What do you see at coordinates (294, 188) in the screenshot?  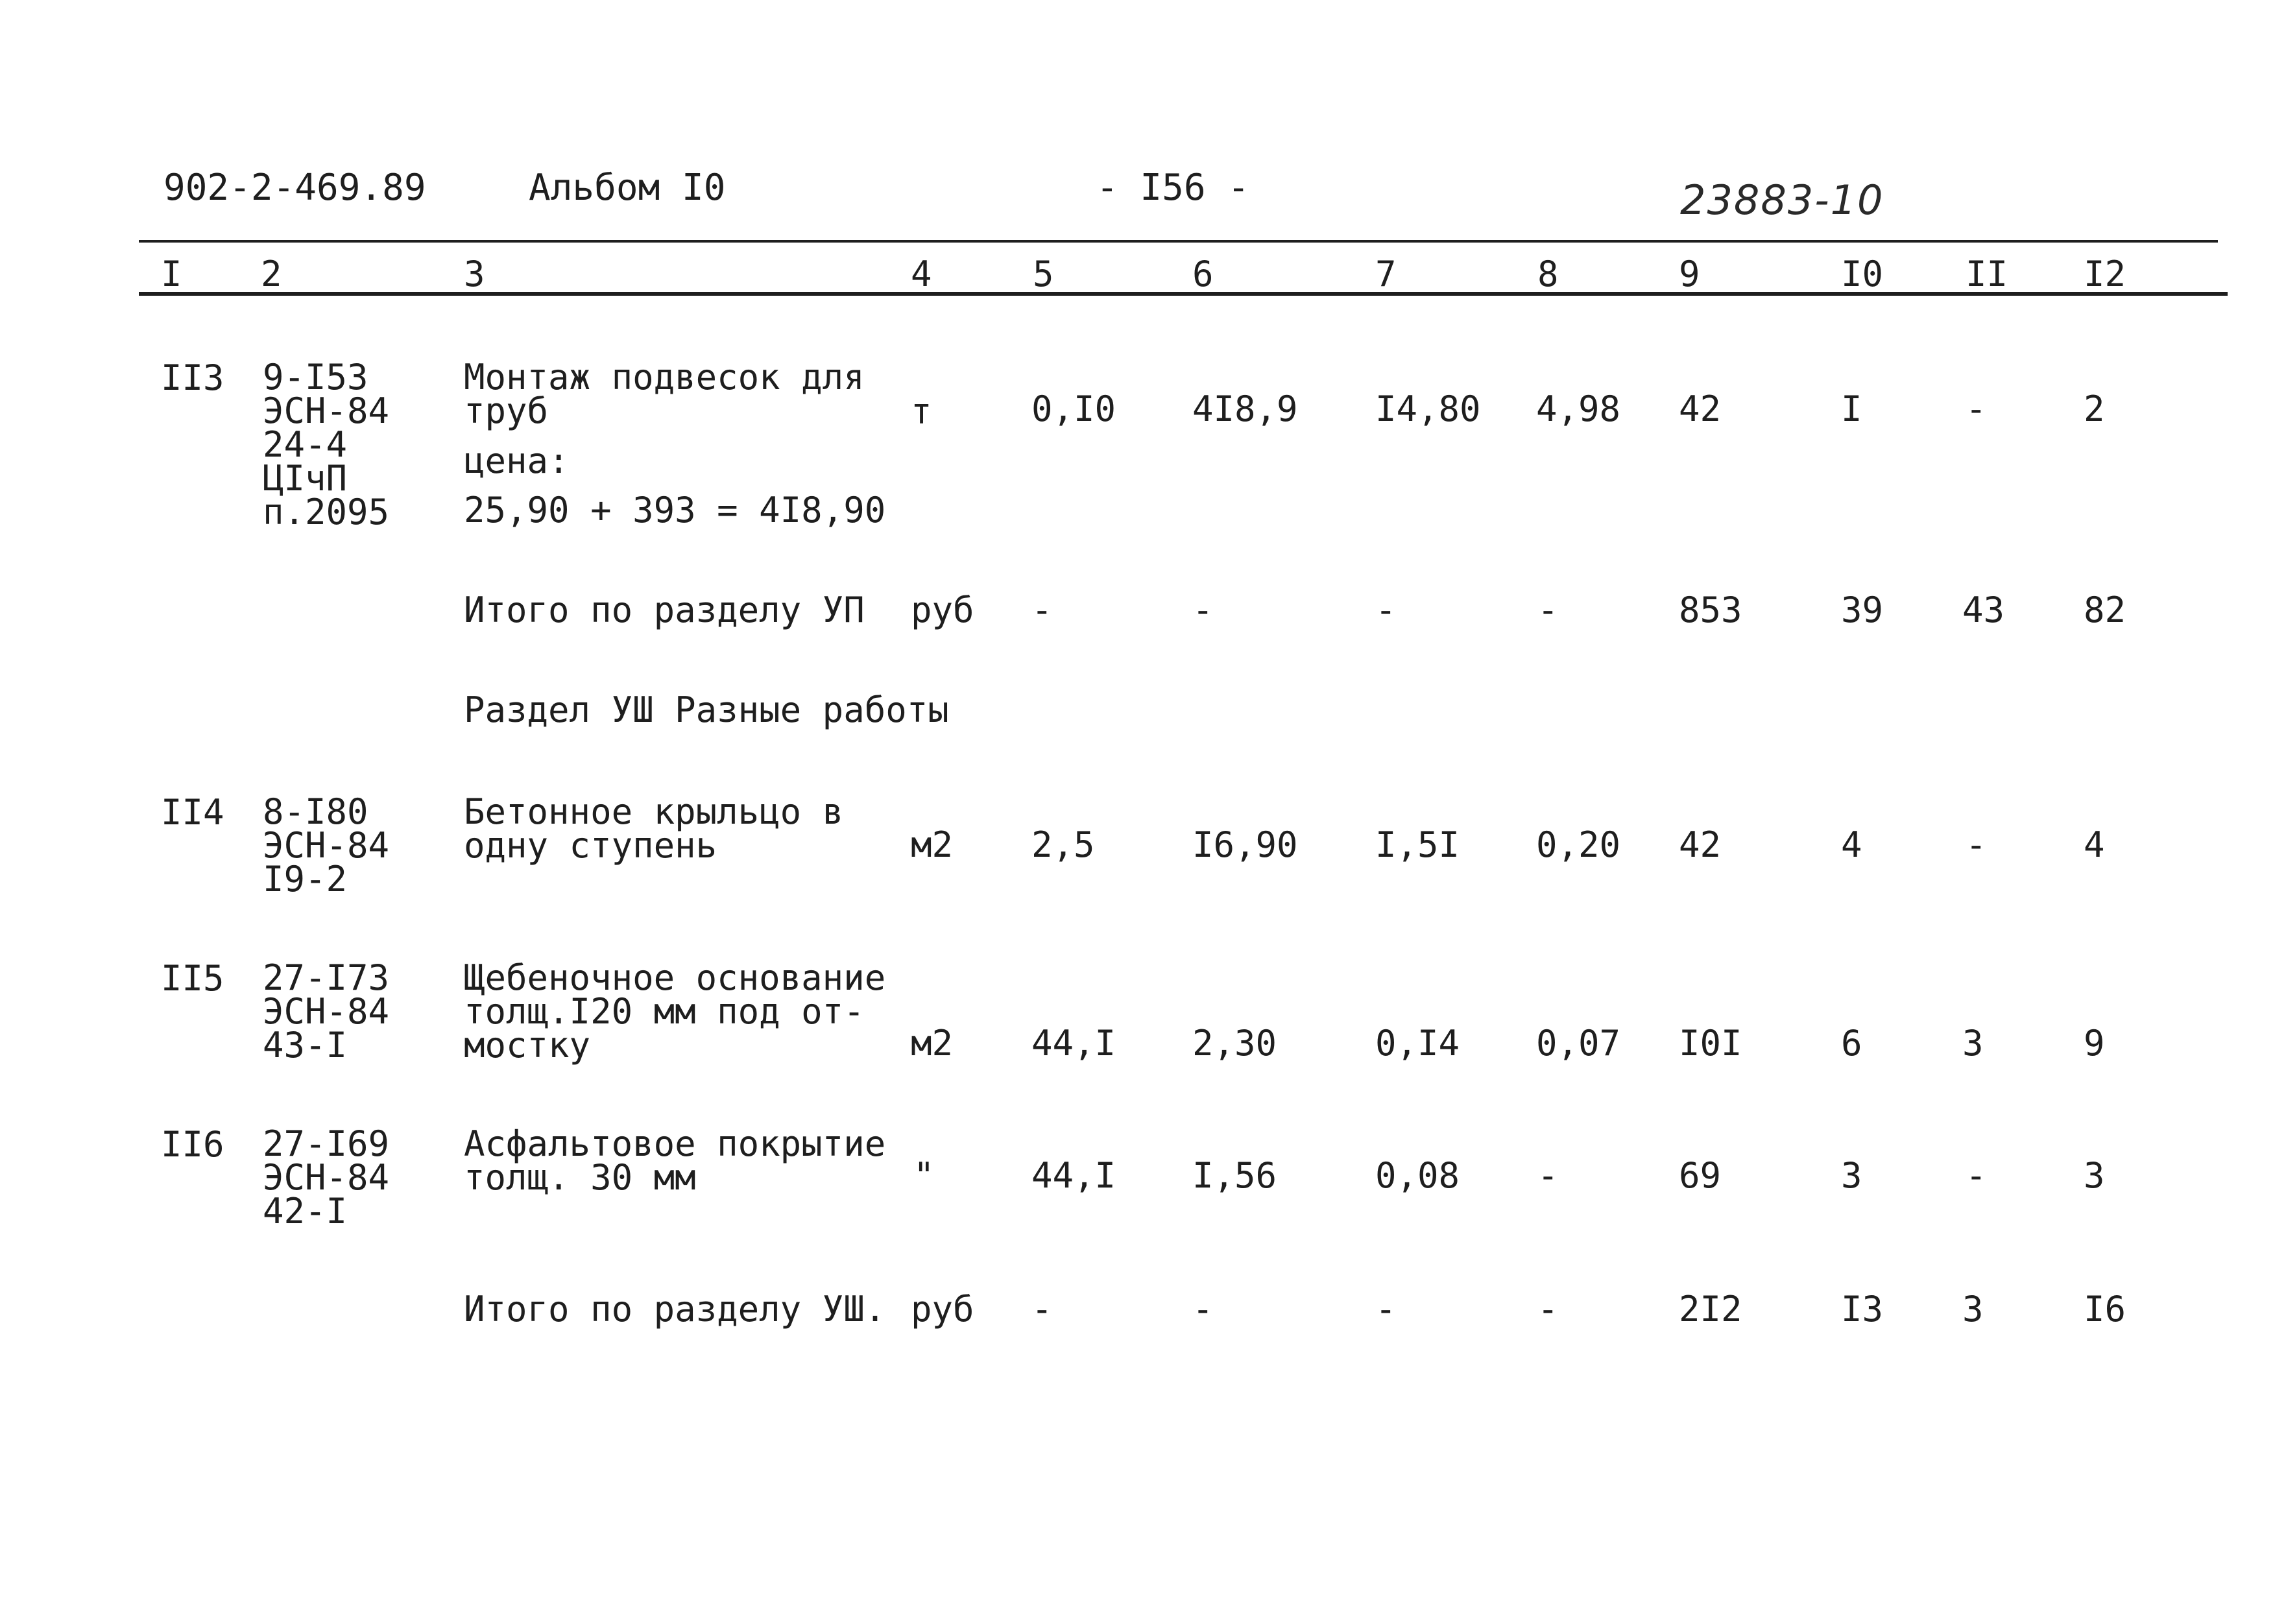 I see `document-code: 902-2-469.89` at bounding box center [294, 188].